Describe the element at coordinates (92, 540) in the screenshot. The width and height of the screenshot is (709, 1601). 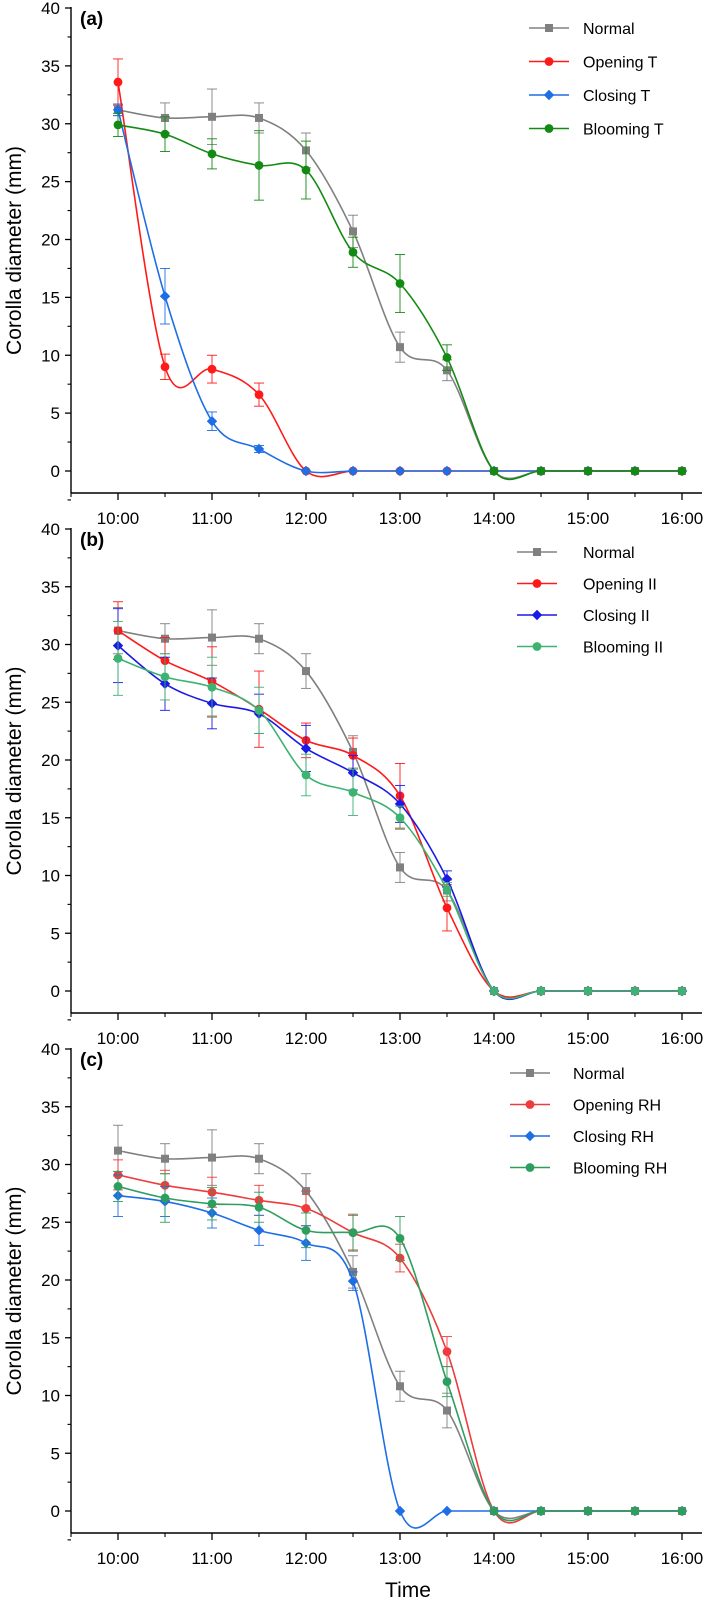
I see `panel-label-b: (b)` at that location.